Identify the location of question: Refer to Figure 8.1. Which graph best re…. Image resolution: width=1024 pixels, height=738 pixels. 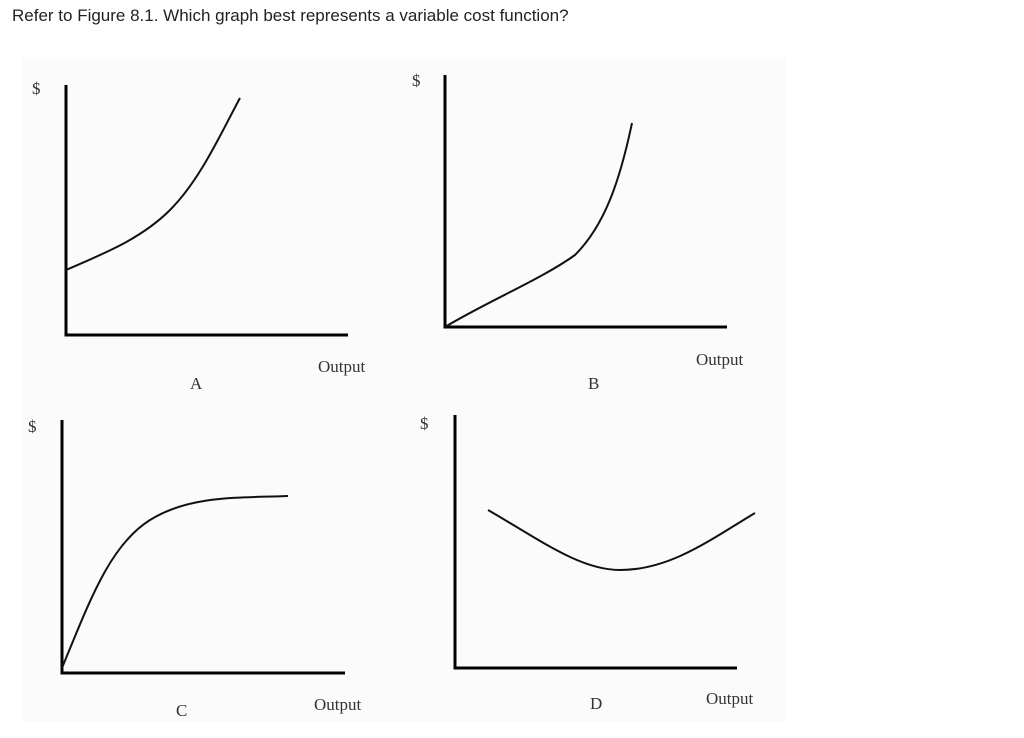
(290, 15).